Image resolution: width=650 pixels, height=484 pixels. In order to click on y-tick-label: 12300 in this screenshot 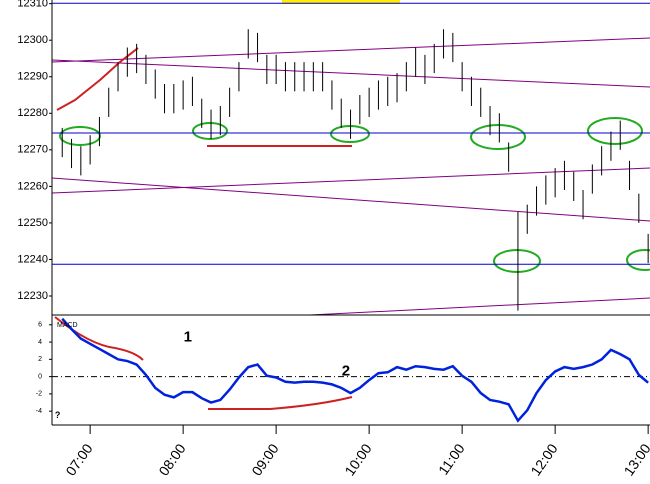, I will do `click(32, 40)`.